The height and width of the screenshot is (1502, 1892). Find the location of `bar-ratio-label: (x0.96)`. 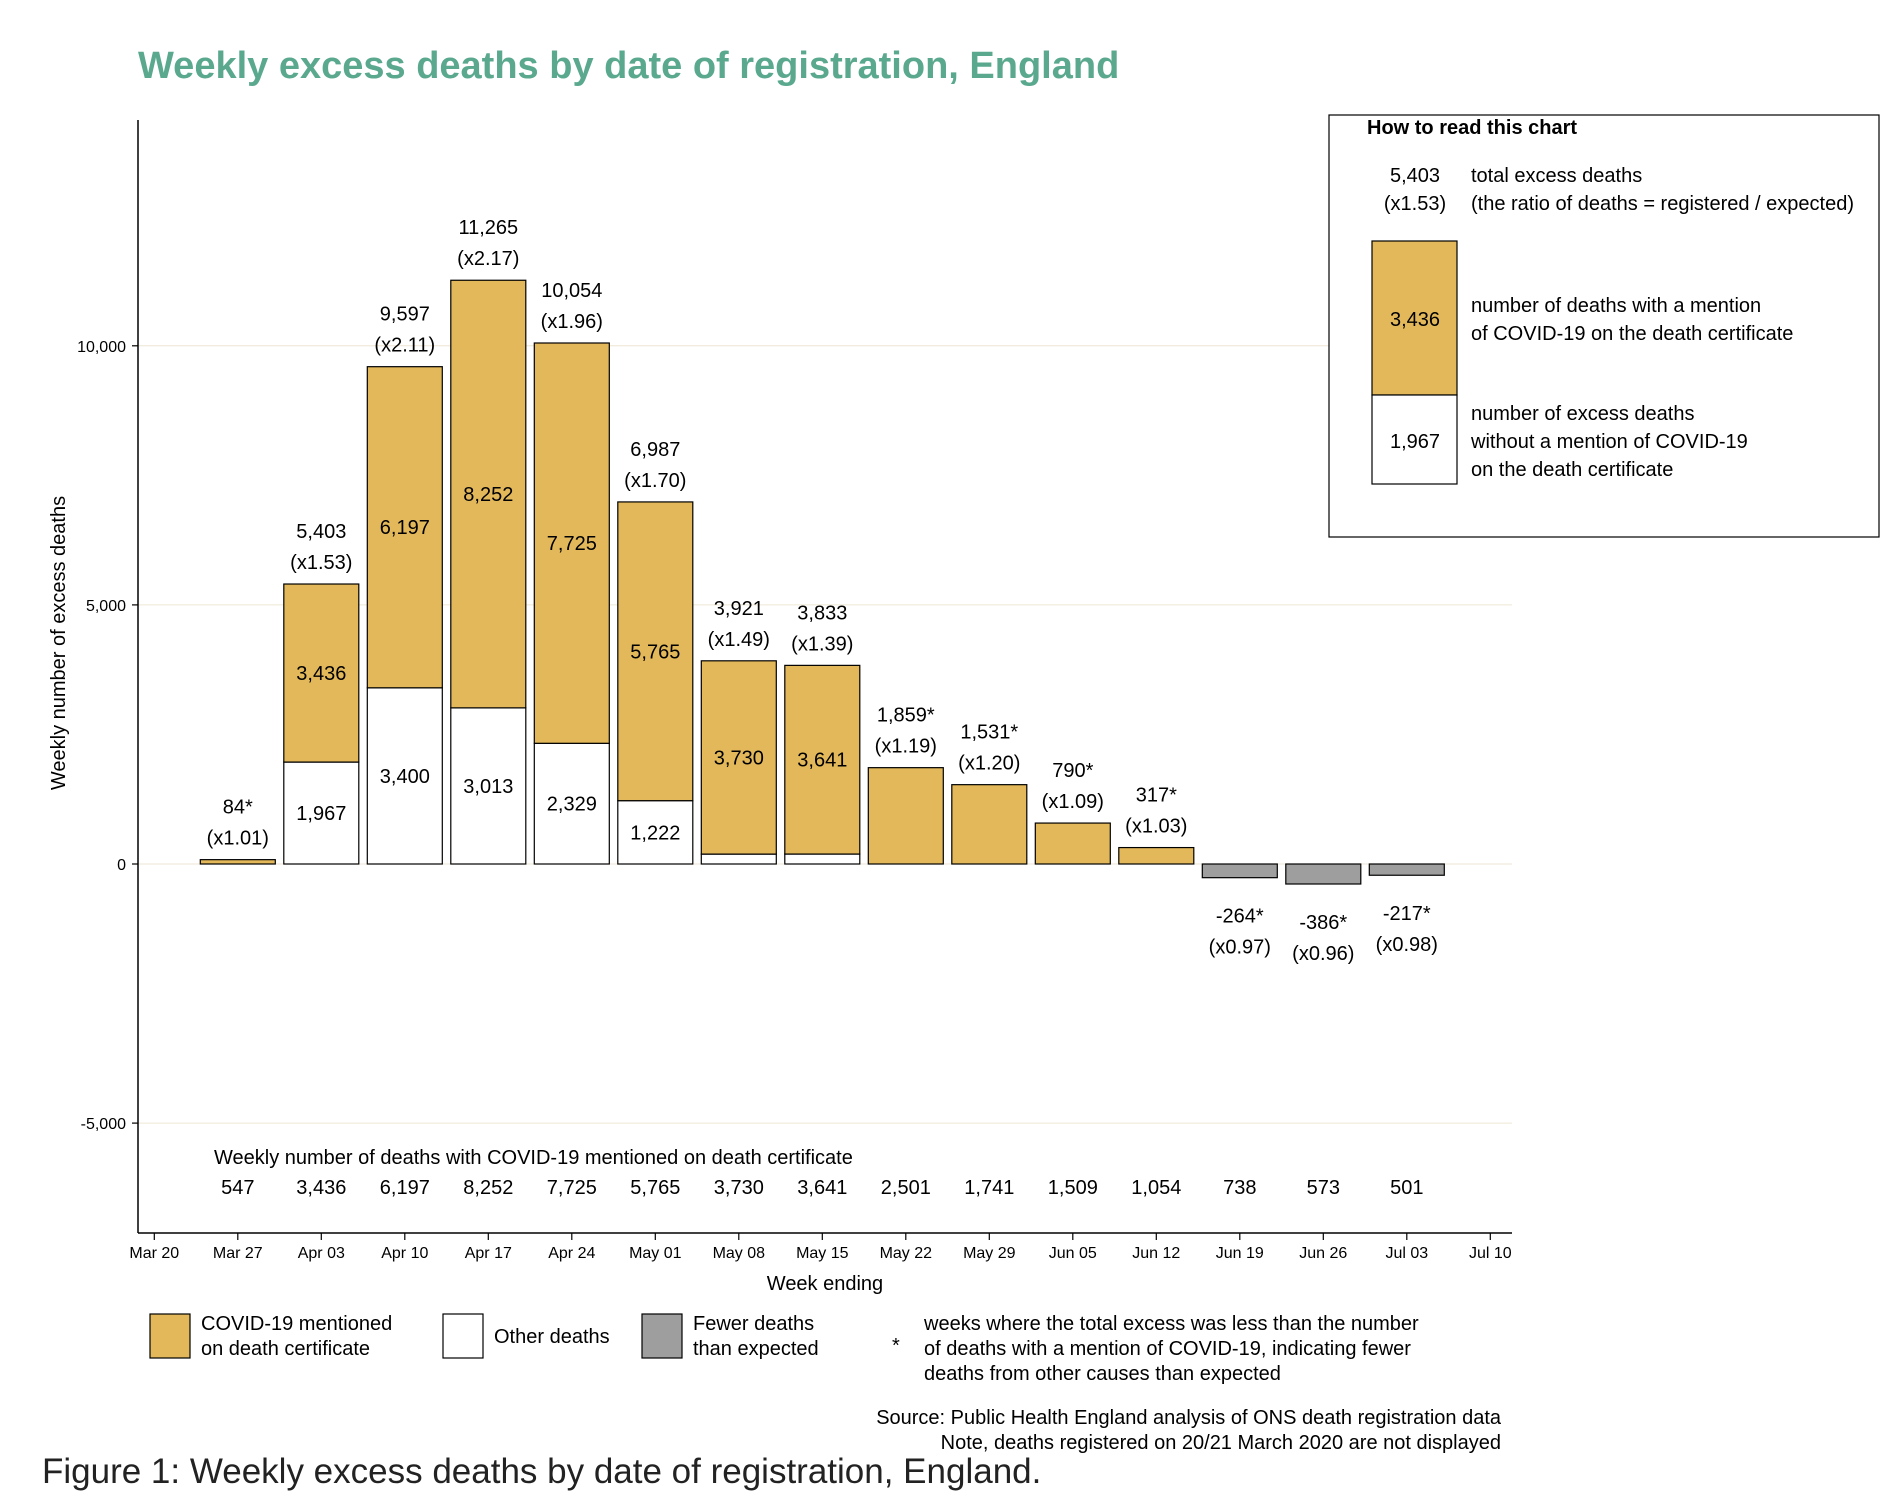

bar-ratio-label: (x0.96) is located at coordinates (1323, 954).